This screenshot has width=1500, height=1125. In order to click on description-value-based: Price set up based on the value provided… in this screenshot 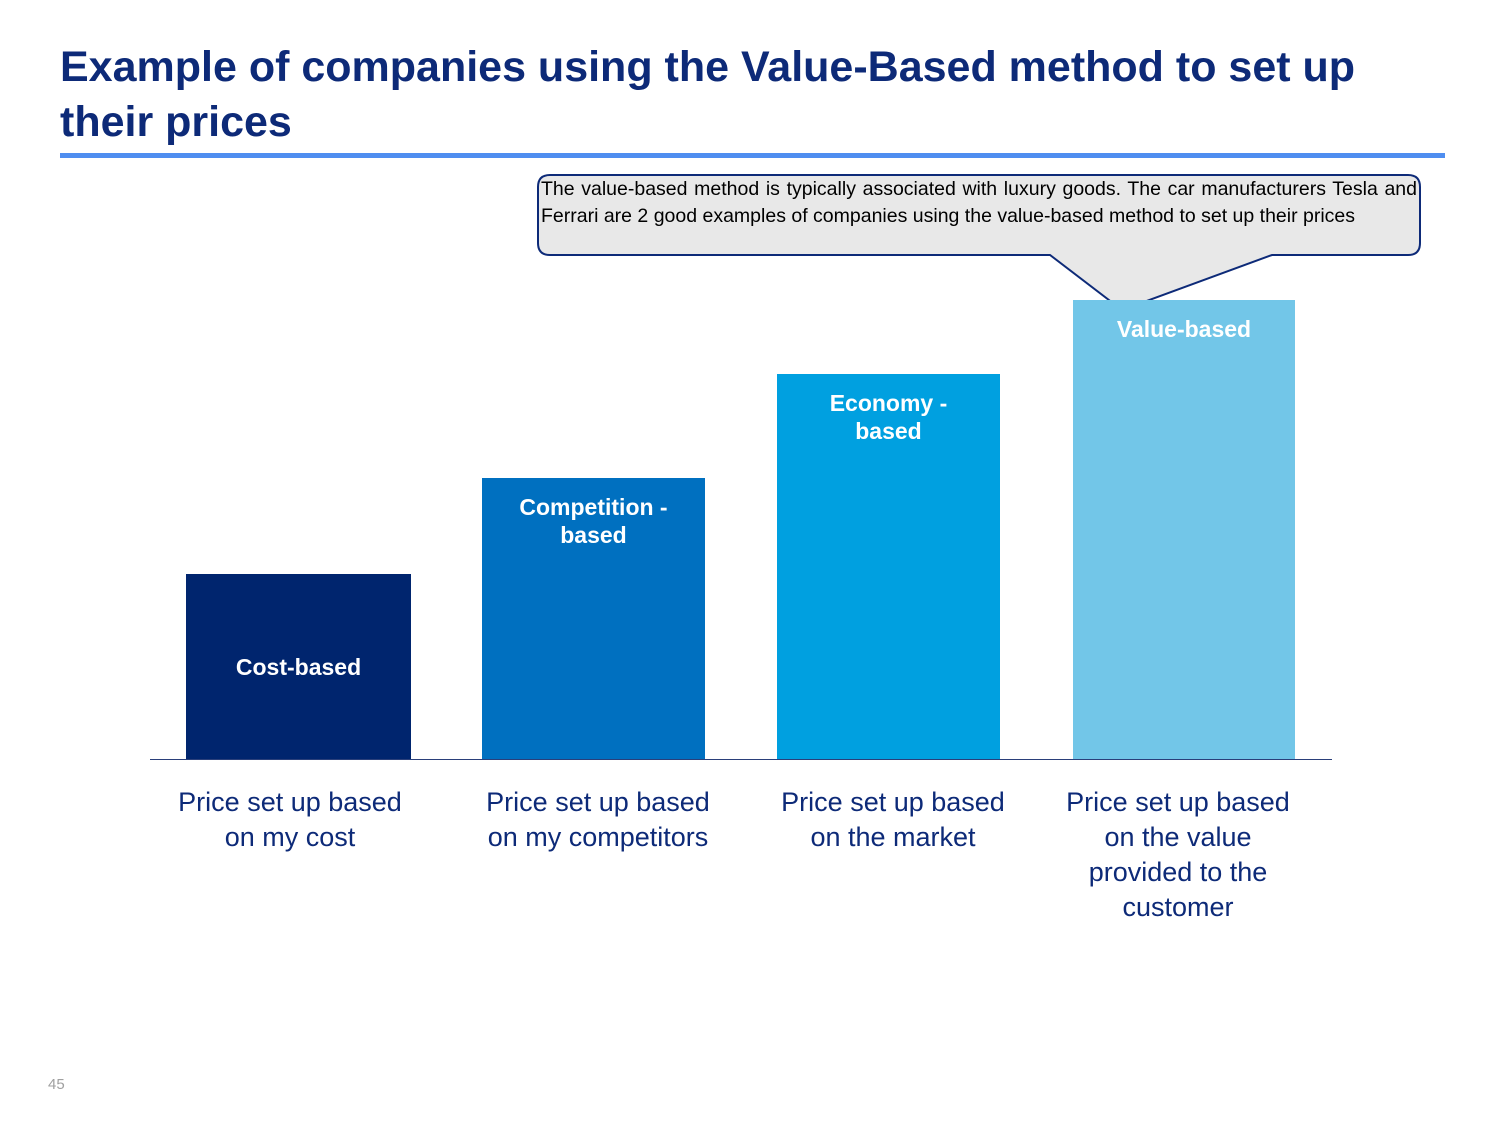, I will do `click(1178, 854)`.